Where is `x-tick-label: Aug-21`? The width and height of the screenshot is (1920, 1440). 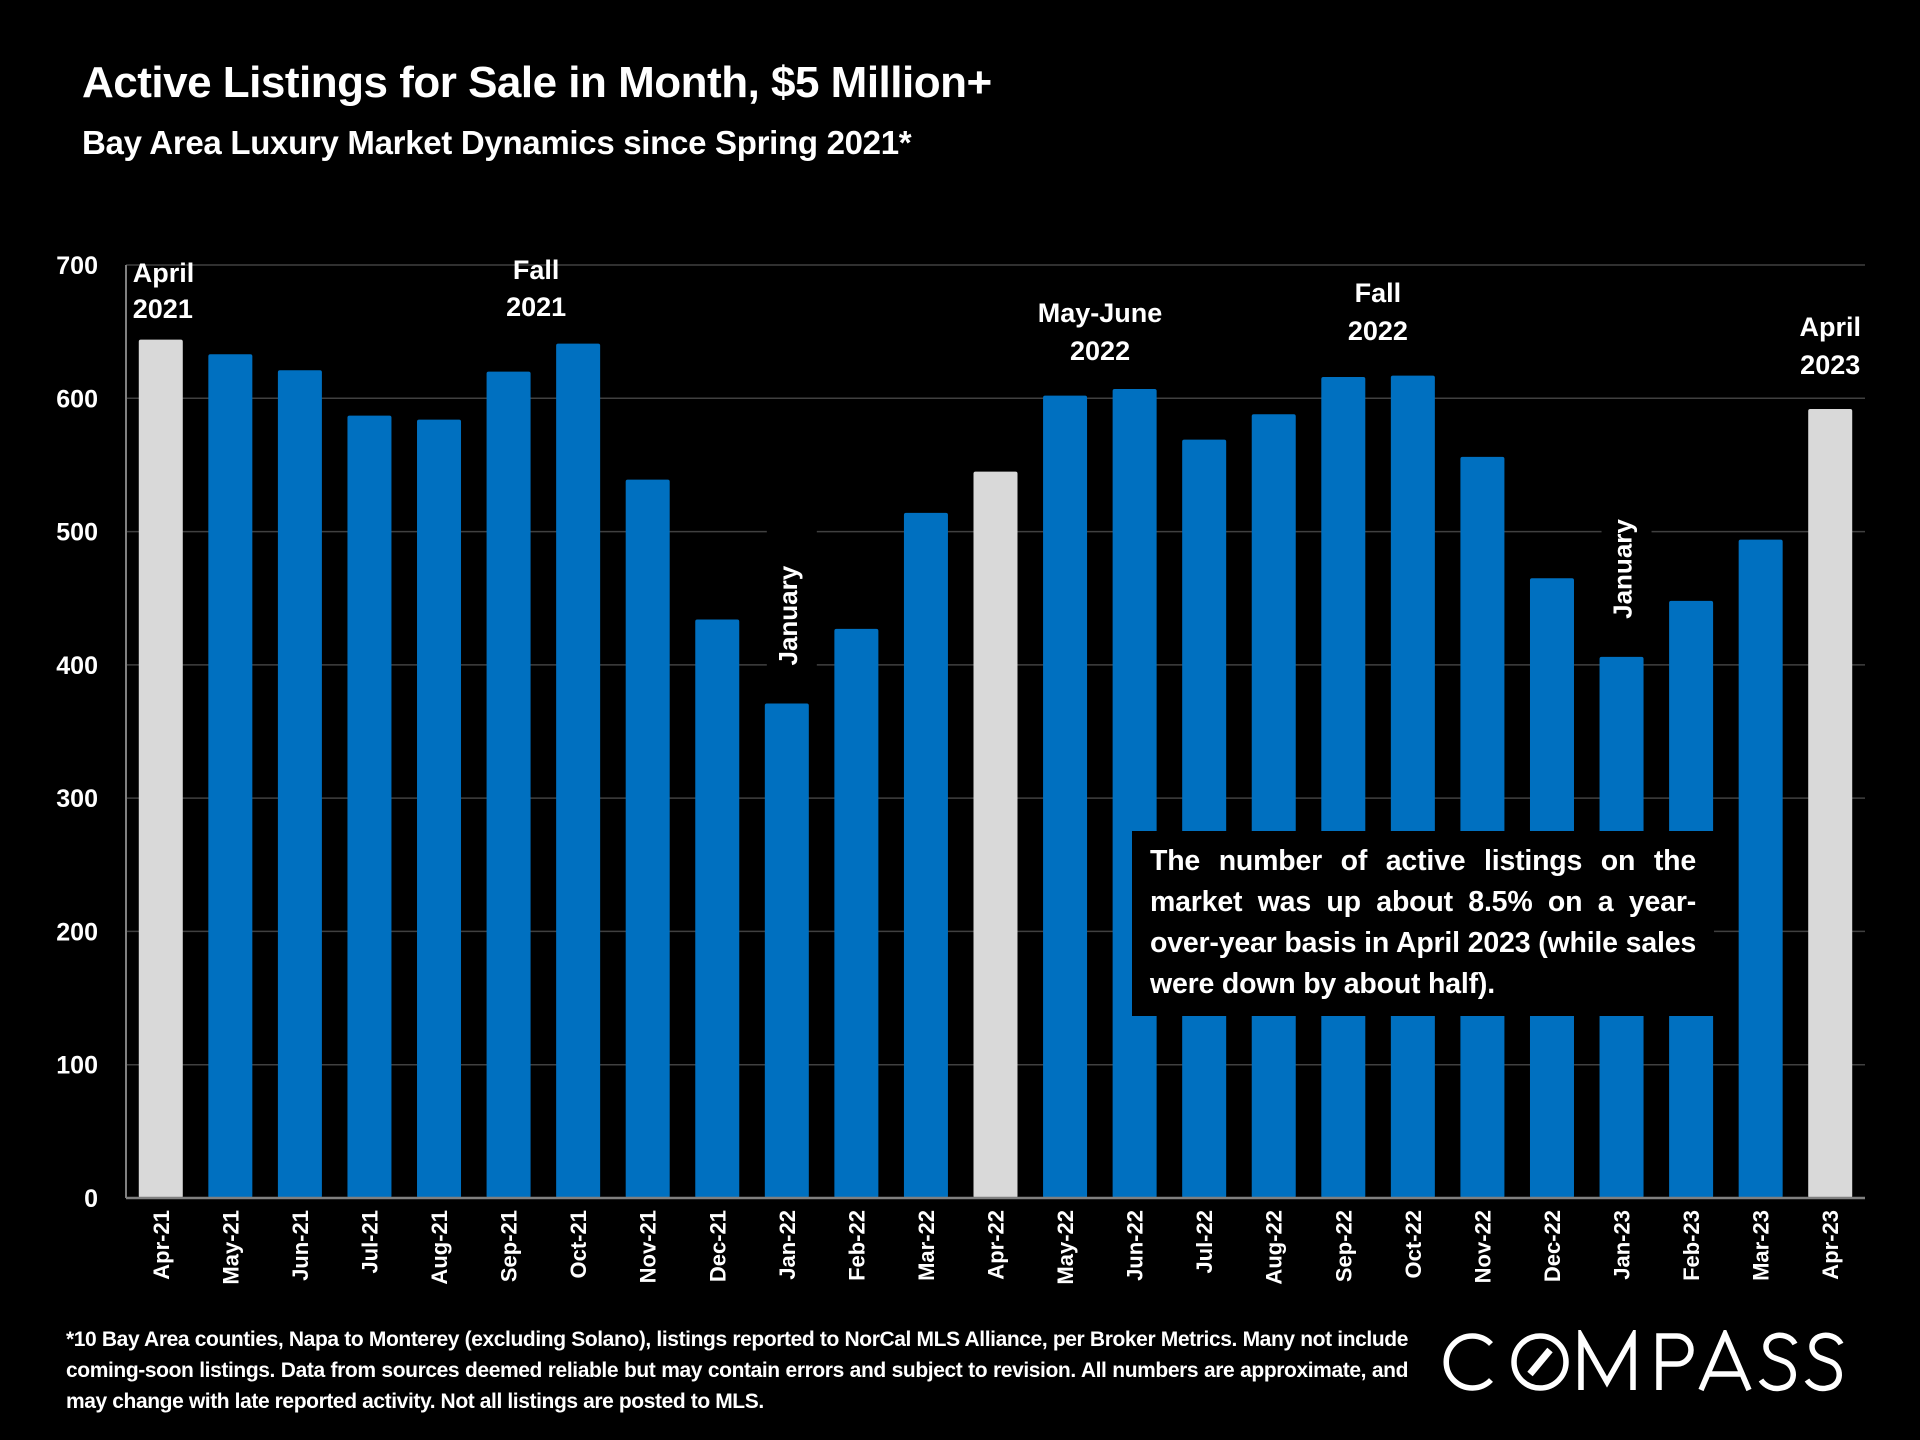
x-tick-label: Aug-21 is located at coordinates (439, 1247).